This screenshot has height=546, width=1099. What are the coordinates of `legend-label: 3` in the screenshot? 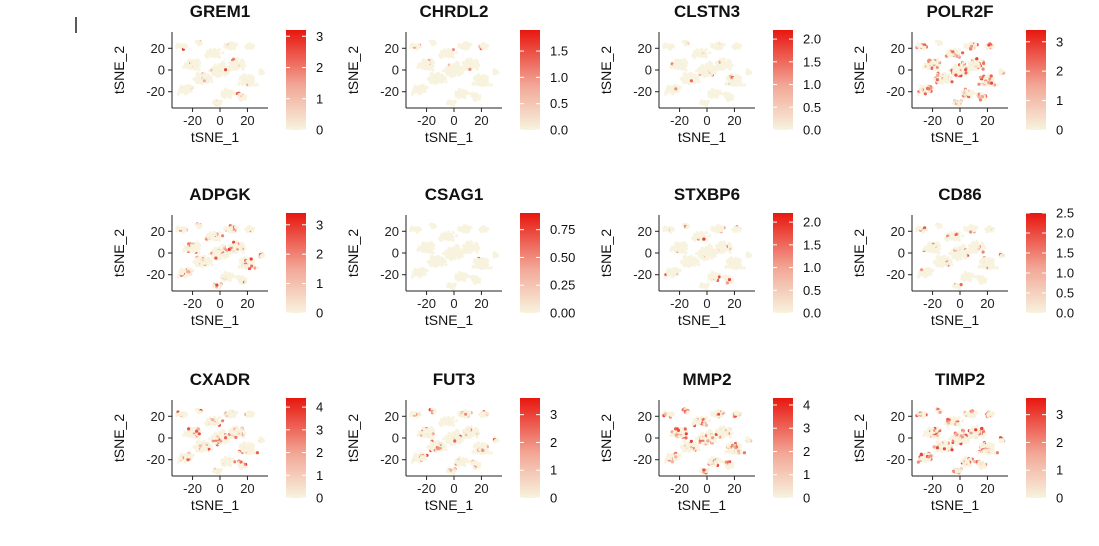 It's located at (1059, 41).